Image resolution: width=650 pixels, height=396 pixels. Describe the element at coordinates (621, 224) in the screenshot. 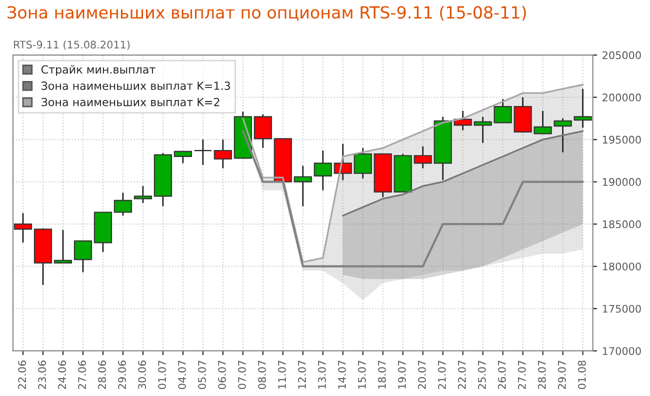

I see `y-tick-label: 185000` at that location.